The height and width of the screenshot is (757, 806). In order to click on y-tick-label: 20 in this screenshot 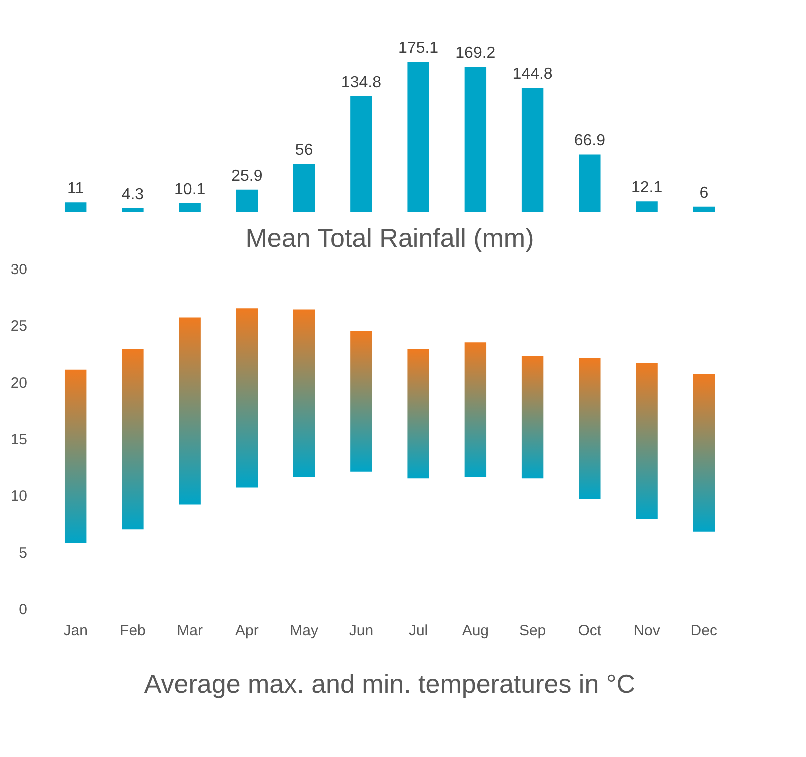, I will do `click(19, 383)`.